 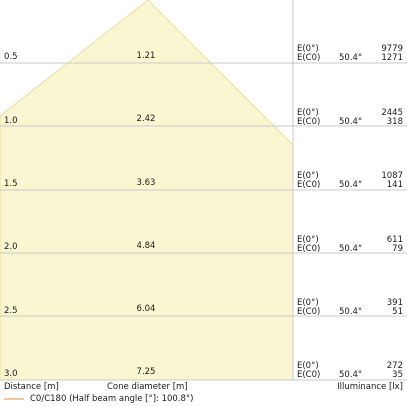 What do you see at coordinates (392, 58) in the screenshot?
I see `ec0-value: 1271` at bounding box center [392, 58].